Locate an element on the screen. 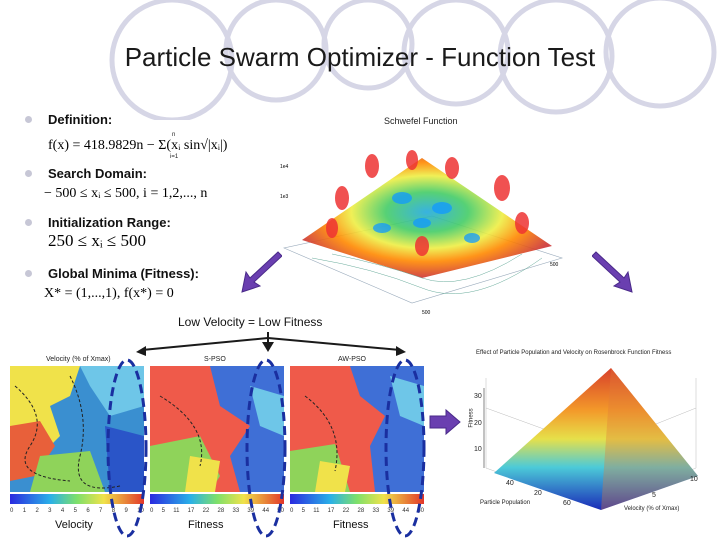  awpso-ticks: 0 5 11 17 22 28 33 39 44 50 is located at coordinates (357, 511).